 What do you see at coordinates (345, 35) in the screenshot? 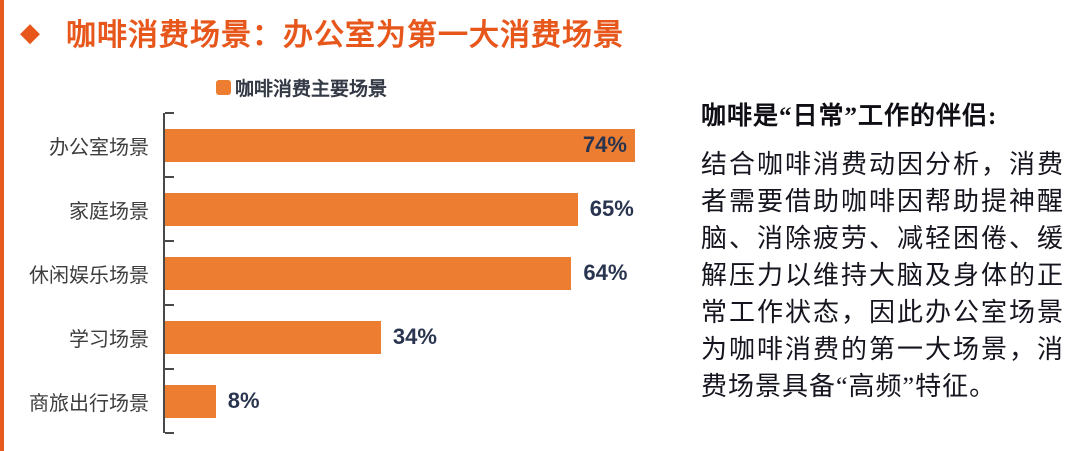
I see `page-title: 咖啡消费场景：办公室为第一大消费场景` at bounding box center [345, 35].